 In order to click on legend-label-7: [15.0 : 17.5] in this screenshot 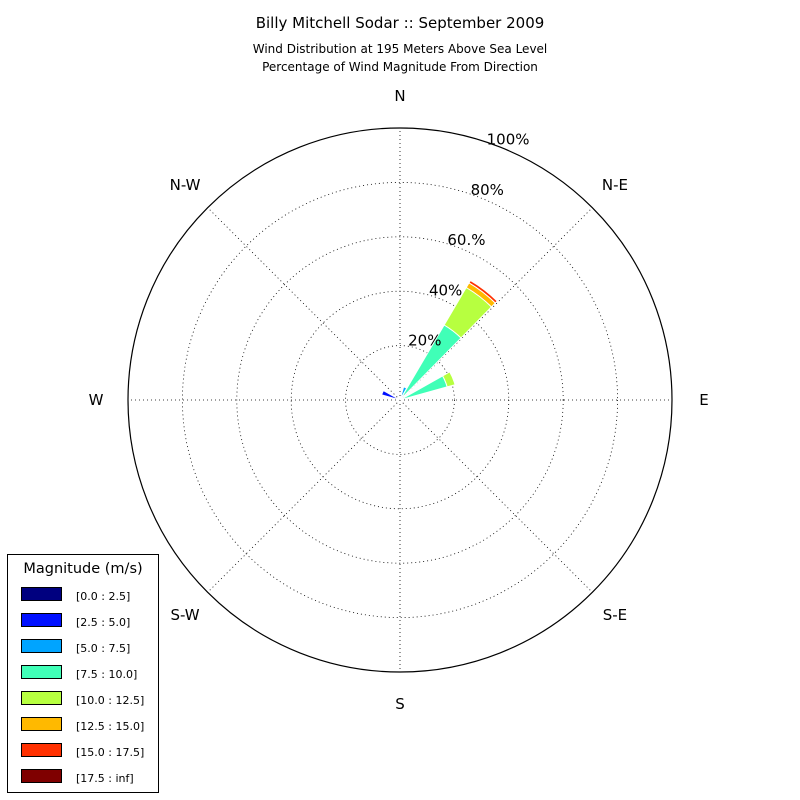, I will do `click(110, 752)`.